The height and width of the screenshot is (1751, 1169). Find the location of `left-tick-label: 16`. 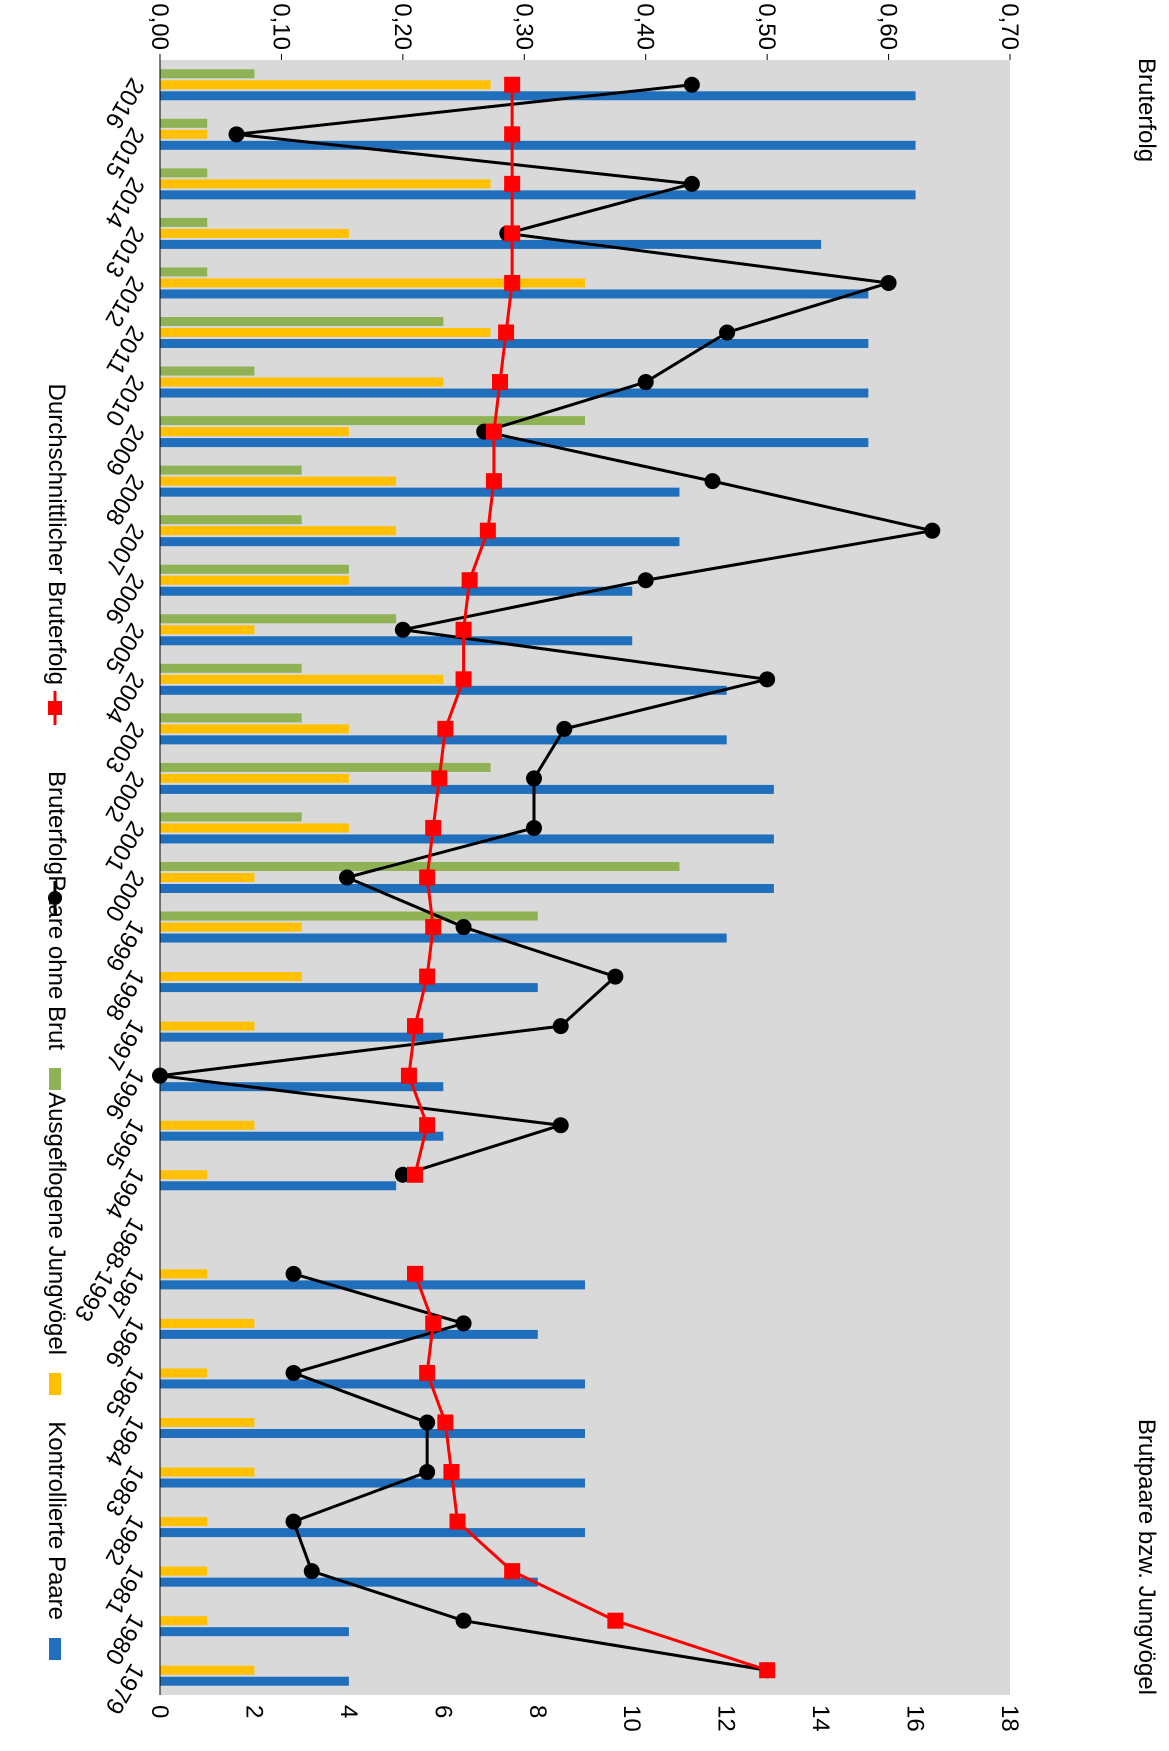

left-tick-label: 16 is located at coordinates (915, 1718).